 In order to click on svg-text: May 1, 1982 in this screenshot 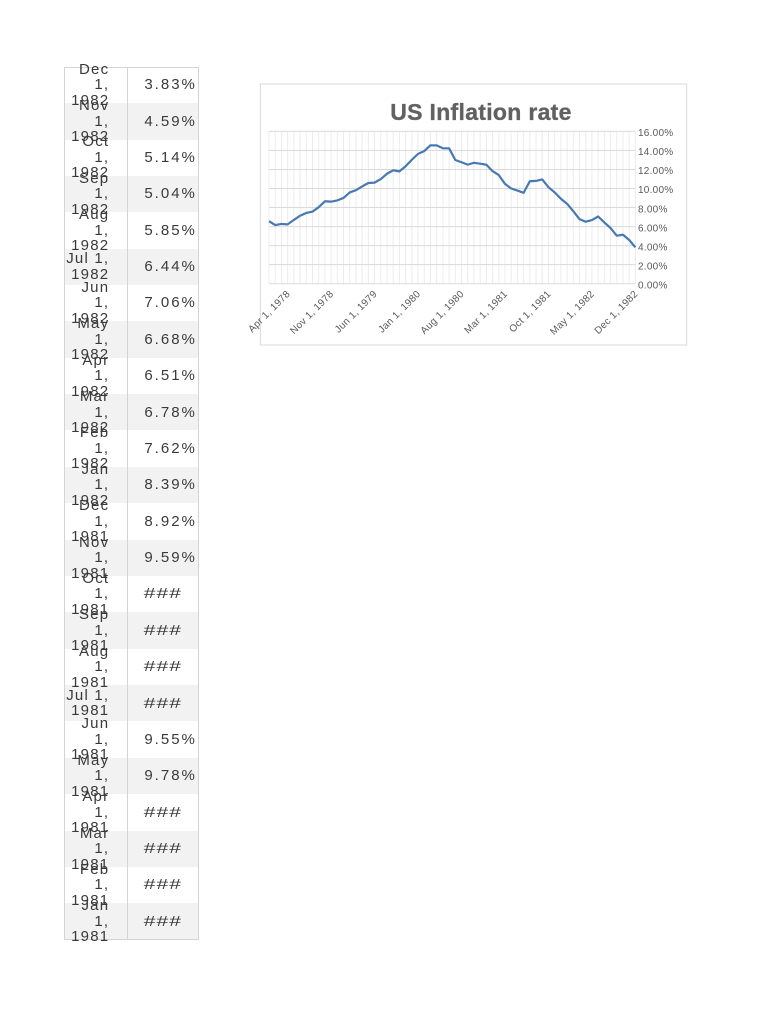, I will do `click(572, 313)`.